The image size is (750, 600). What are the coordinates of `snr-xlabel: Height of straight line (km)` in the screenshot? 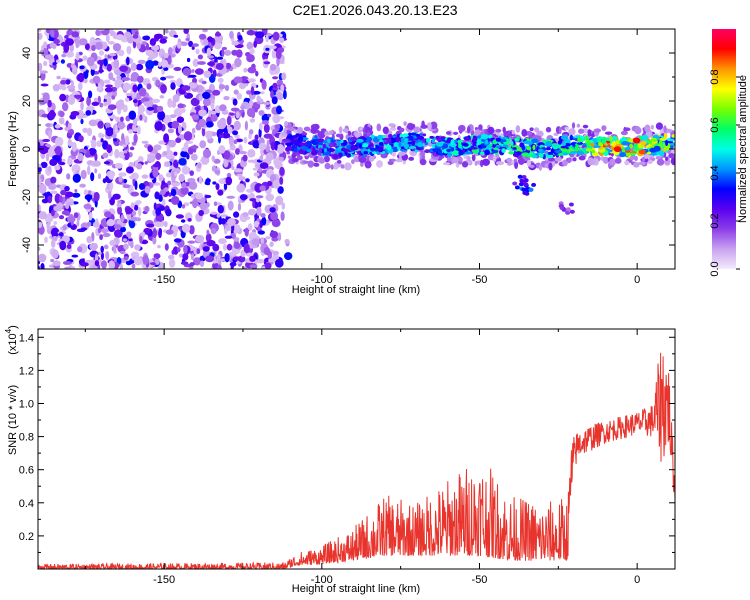 It's located at (356, 589).